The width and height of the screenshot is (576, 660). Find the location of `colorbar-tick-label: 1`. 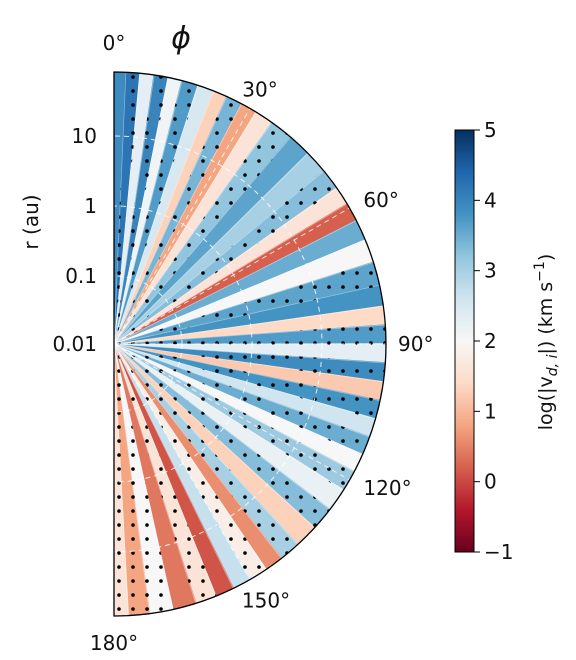

colorbar-tick-label: 1 is located at coordinates (490, 411).